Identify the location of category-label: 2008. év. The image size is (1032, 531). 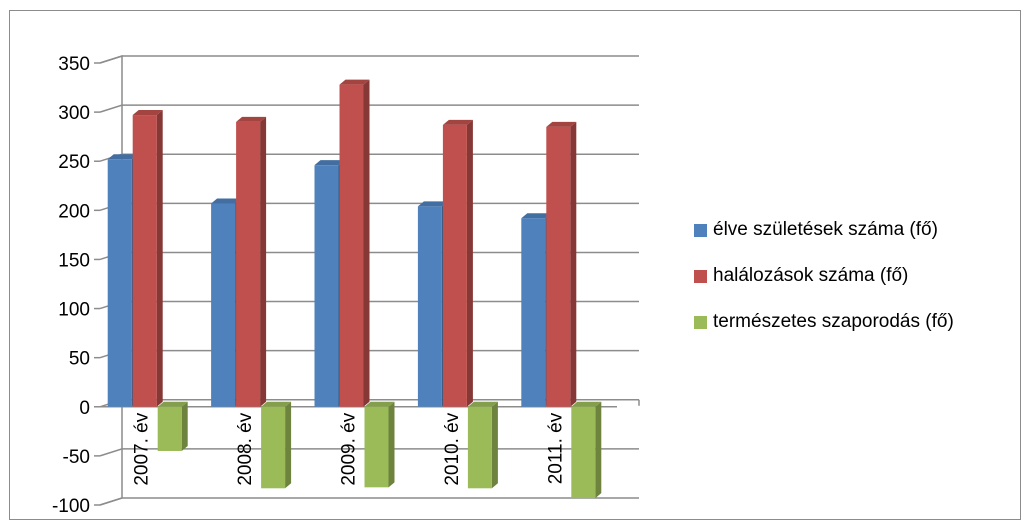
(245, 448).